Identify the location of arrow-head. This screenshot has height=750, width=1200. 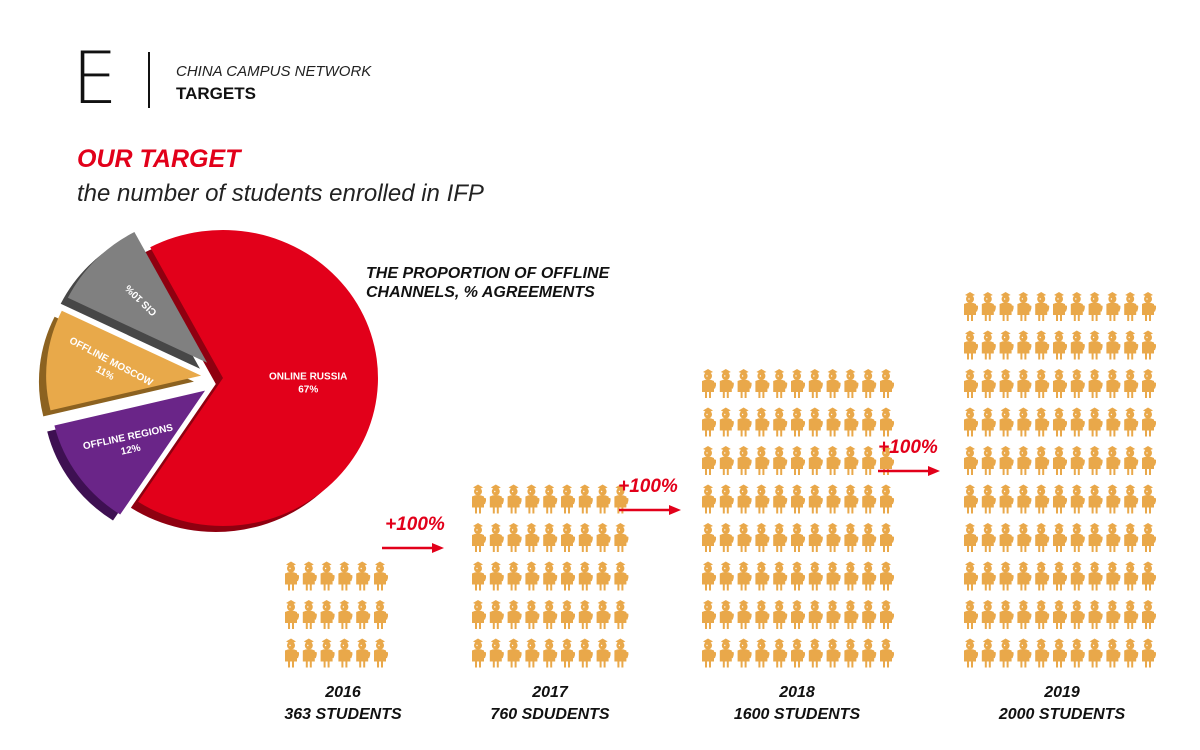
(675, 510).